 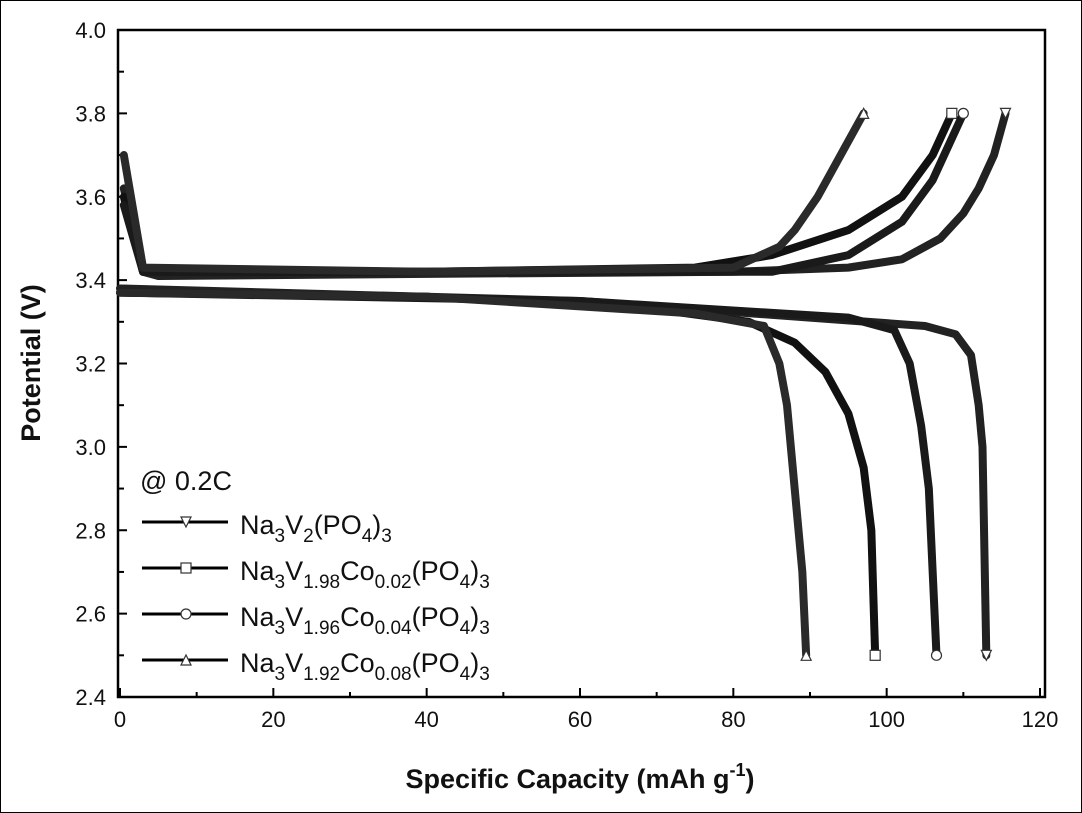 What do you see at coordinates (90, 197) in the screenshot?
I see `y-tick-label: 3.6` at bounding box center [90, 197].